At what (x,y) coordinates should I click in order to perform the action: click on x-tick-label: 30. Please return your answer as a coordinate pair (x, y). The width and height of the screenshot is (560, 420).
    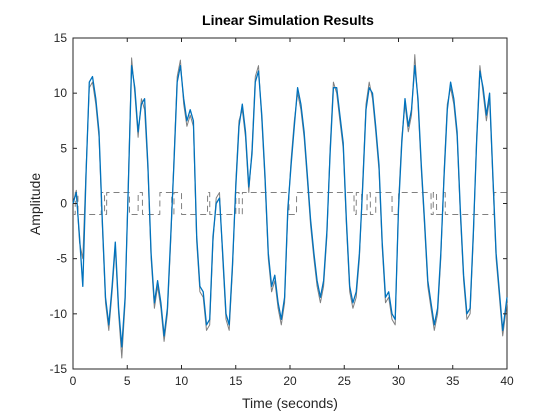
    Looking at the image, I should click on (399, 381).